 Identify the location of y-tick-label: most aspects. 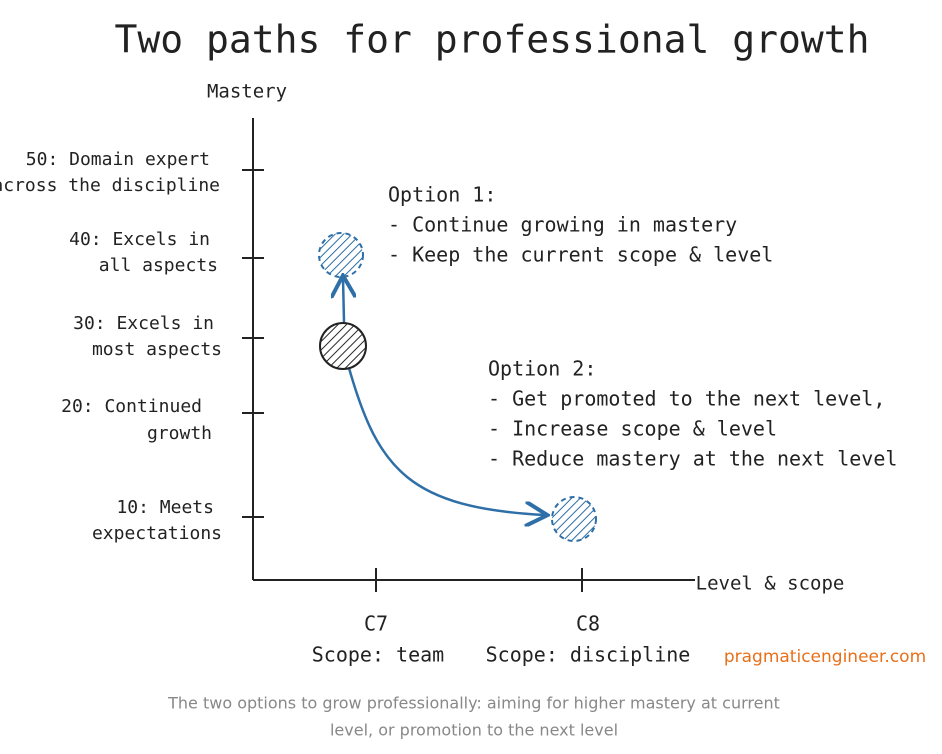
(157, 349).